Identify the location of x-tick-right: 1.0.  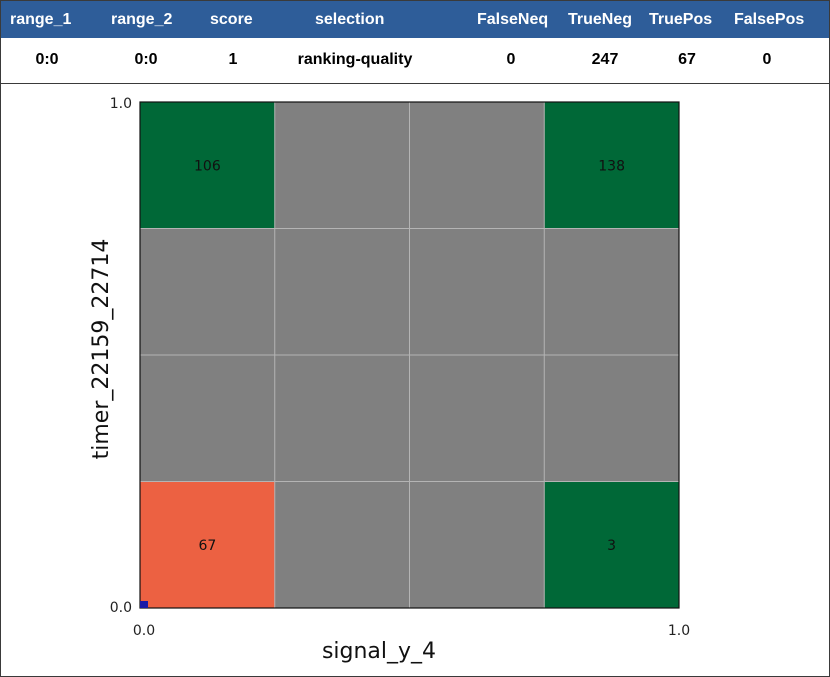
(679, 631).